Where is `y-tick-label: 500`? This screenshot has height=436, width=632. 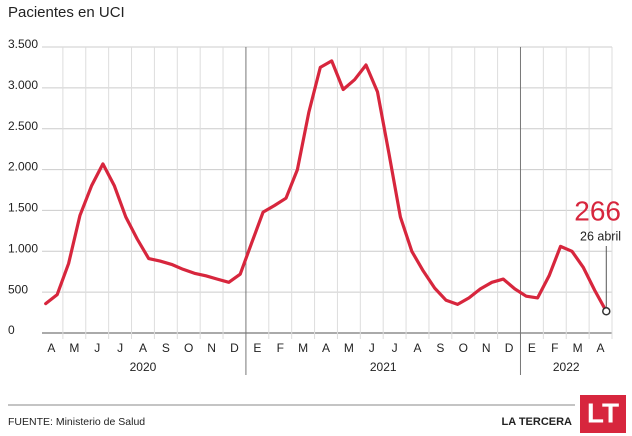
y-tick-label: 500 is located at coordinates (18, 289).